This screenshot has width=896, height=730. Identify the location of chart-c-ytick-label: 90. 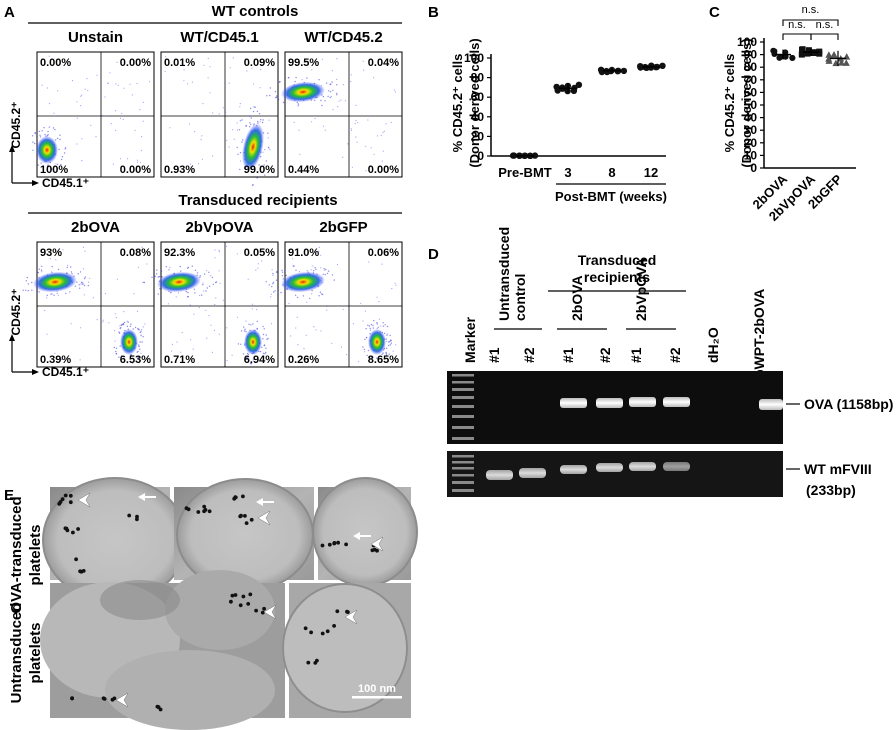
(751, 55).